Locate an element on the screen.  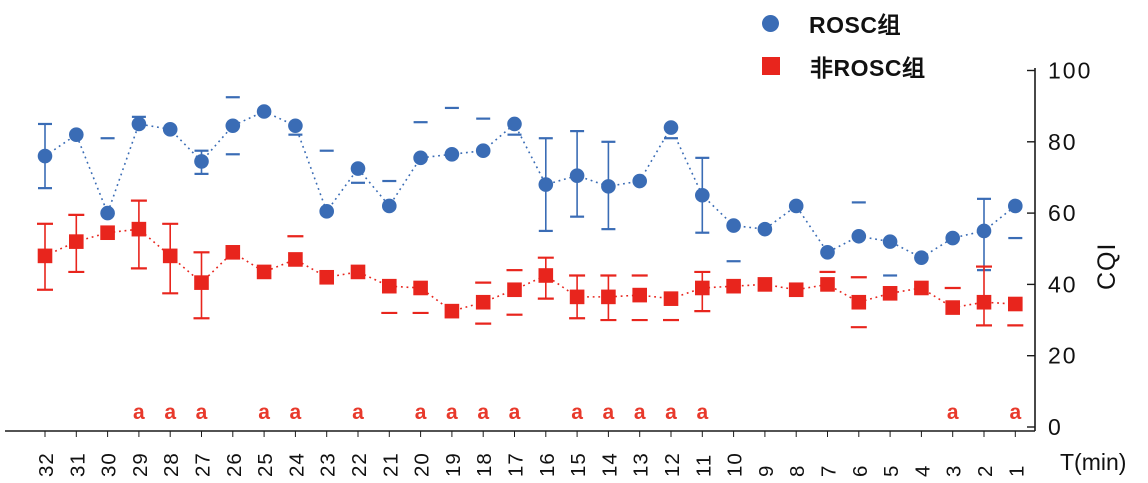
legend-item-rosc: ROSC组 is located at coordinates (843, 23).